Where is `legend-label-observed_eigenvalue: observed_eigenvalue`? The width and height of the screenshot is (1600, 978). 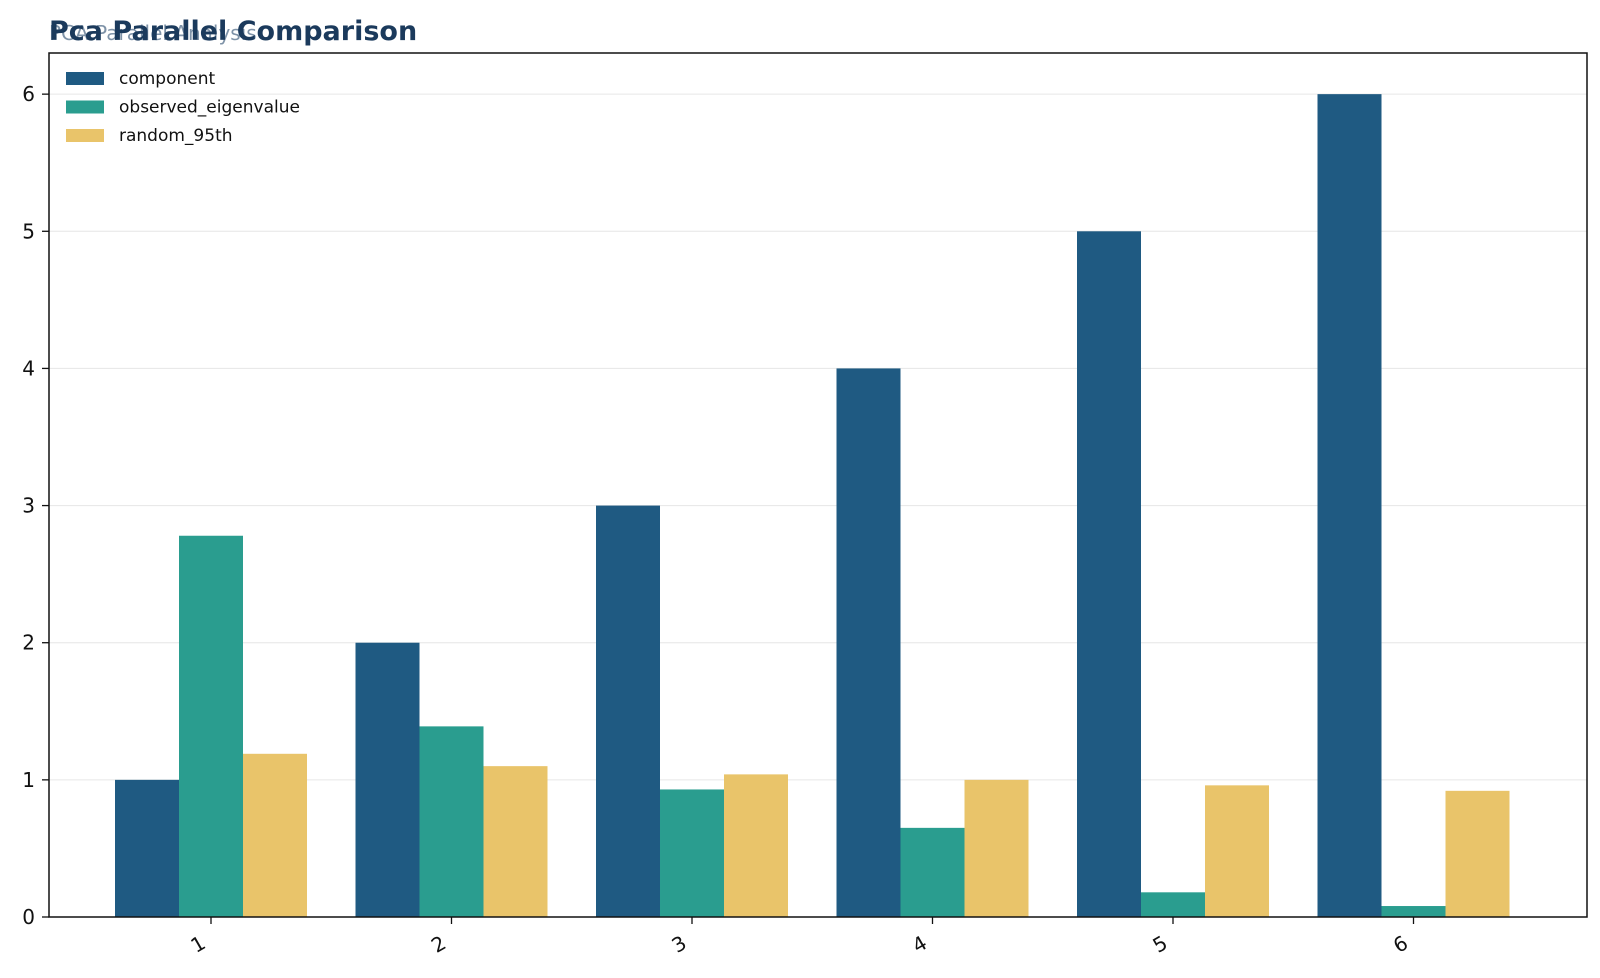
legend-label-observed_eigenvalue: observed_eigenvalue is located at coordinates (209, 108).